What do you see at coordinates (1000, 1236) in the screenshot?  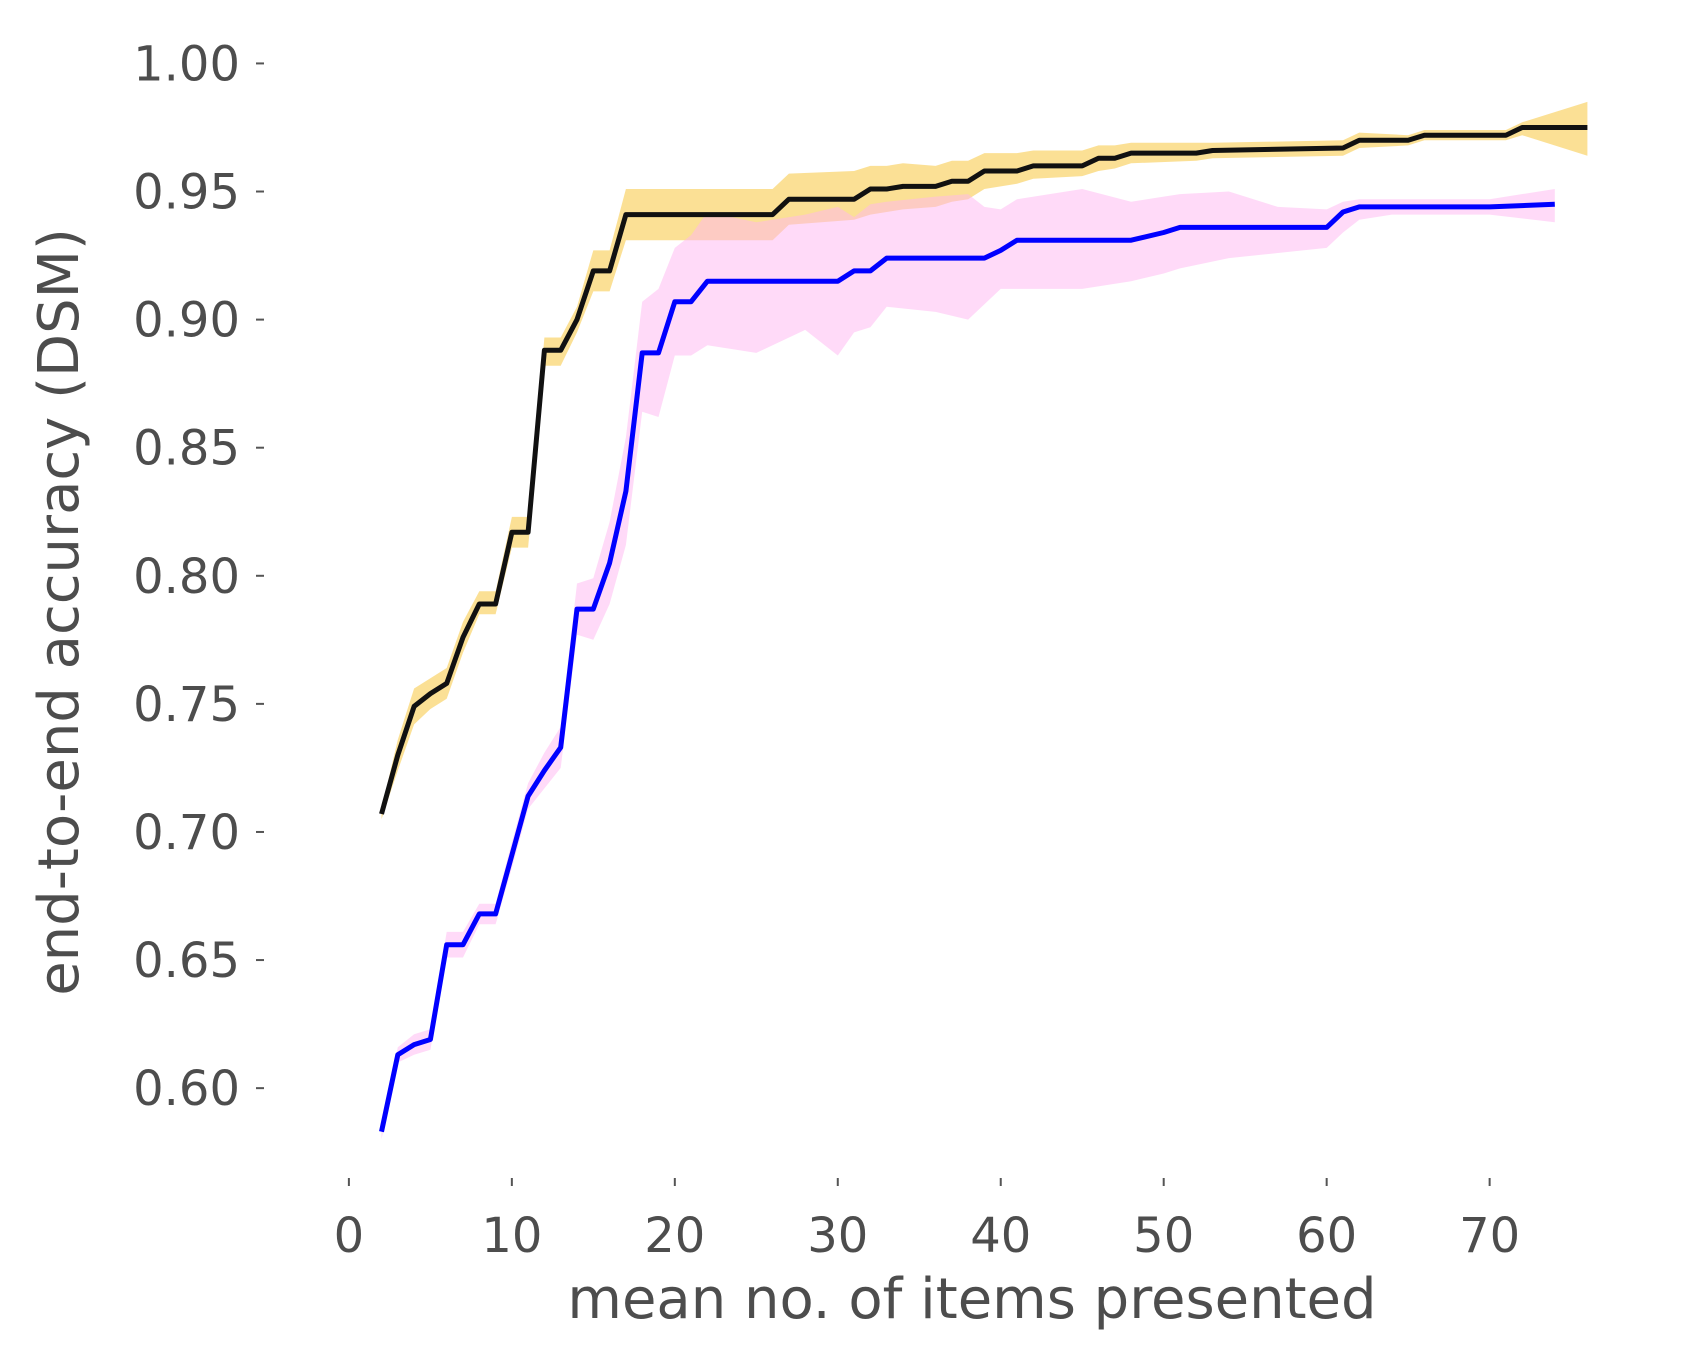 I see `x-tick-label: 40` at bounding box center [1000, 1236].